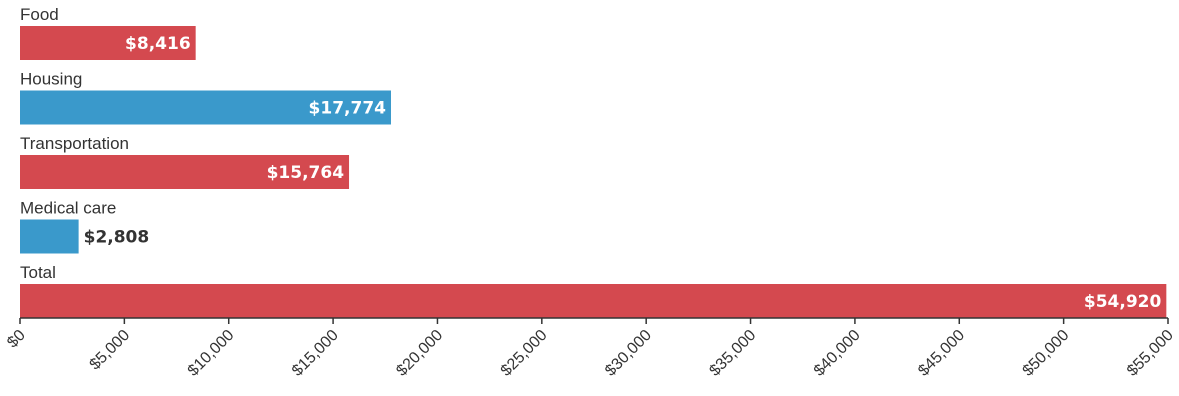 The width and height of the screenshot is (1179, 396). What do you see at coordinates (315, 353) in the screenshot?
I see `x-tick-label: $15,000` at bounding box center [315, 353].